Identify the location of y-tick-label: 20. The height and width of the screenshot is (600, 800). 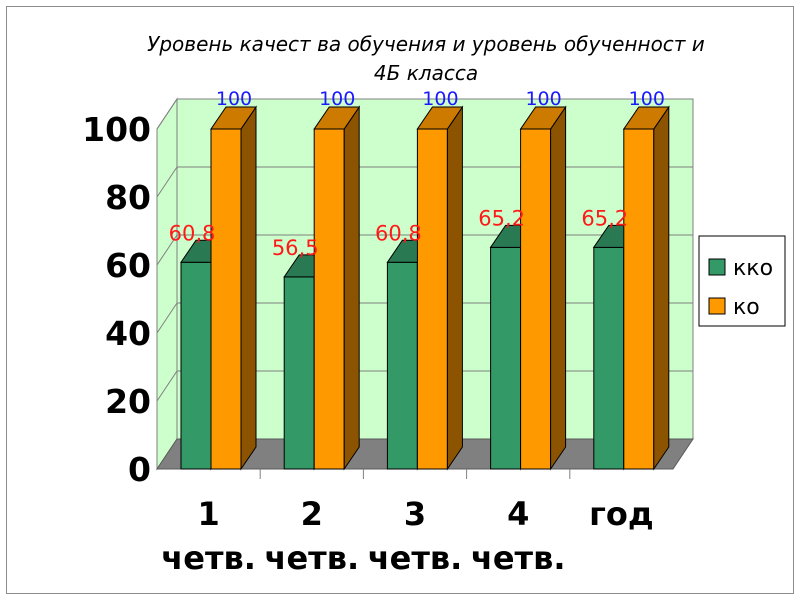
(128, 401).